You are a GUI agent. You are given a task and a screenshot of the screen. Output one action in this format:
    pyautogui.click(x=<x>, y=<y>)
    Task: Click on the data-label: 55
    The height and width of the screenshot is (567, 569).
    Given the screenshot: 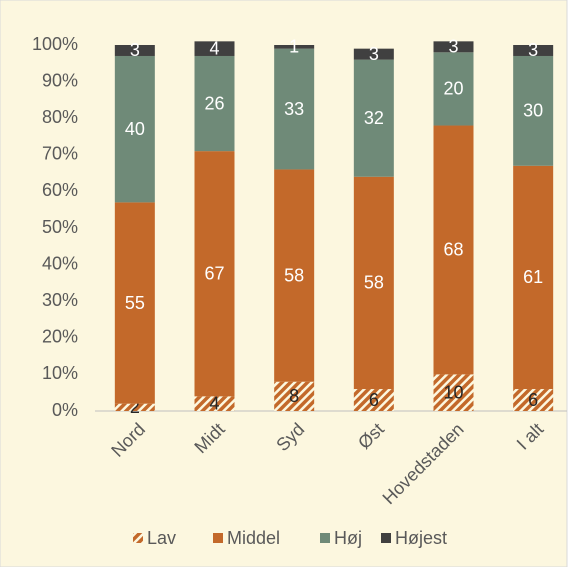 What is the action you would take?
    pyautogui.click(x=135, y=303)
    